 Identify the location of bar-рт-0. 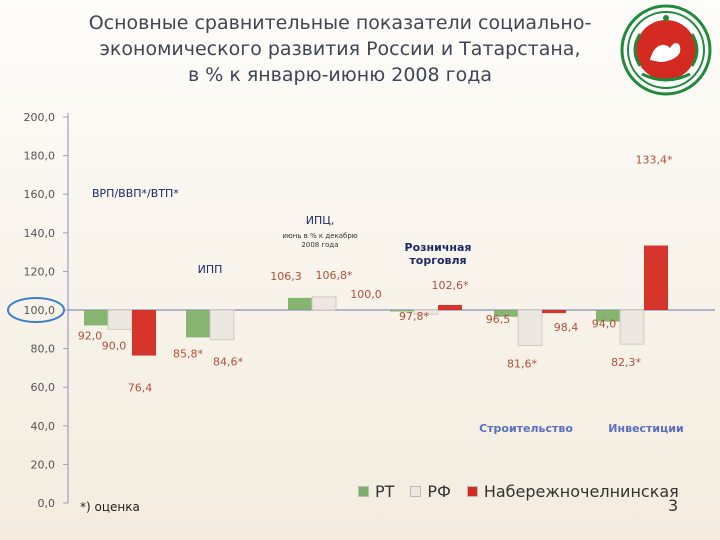
(96, 318).